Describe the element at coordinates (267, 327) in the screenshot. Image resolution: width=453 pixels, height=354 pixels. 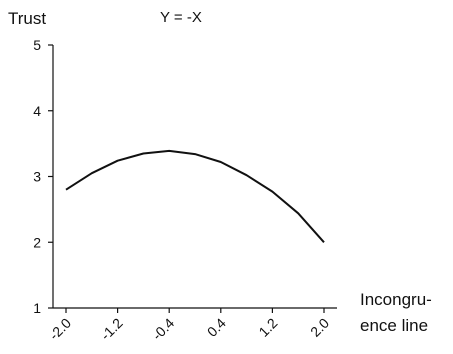
I see `x-tick-label: 1.2` at that location.